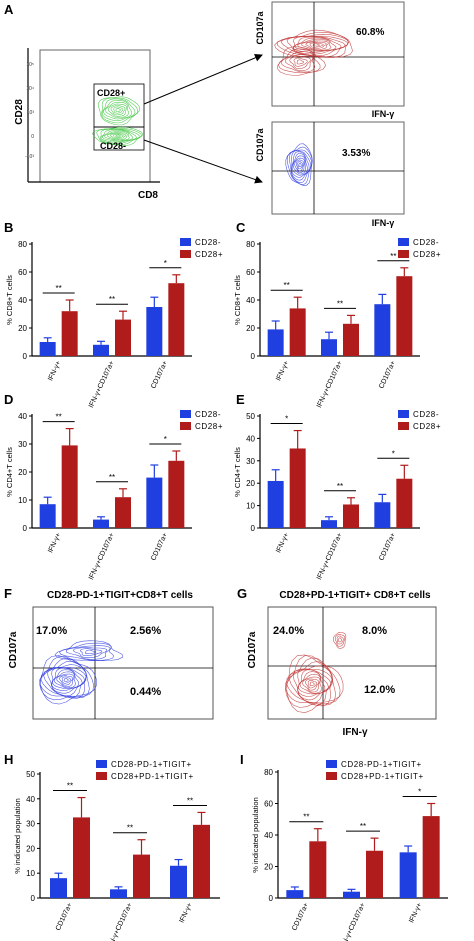  Describe the element at coordinates (203, 79) in the screenshot. I see `arrow-to-top-plot` at that location.